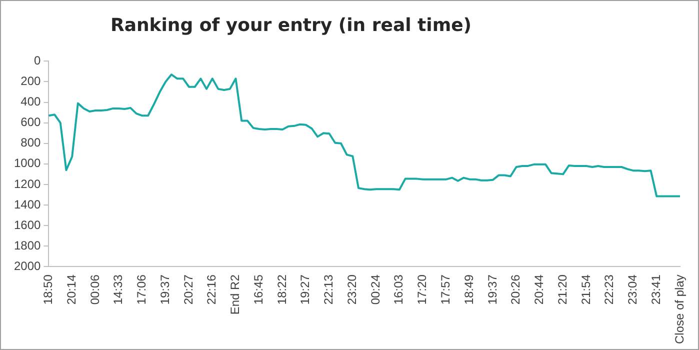  I want to click on x-tick-label: 21:20, so click(562, 289).